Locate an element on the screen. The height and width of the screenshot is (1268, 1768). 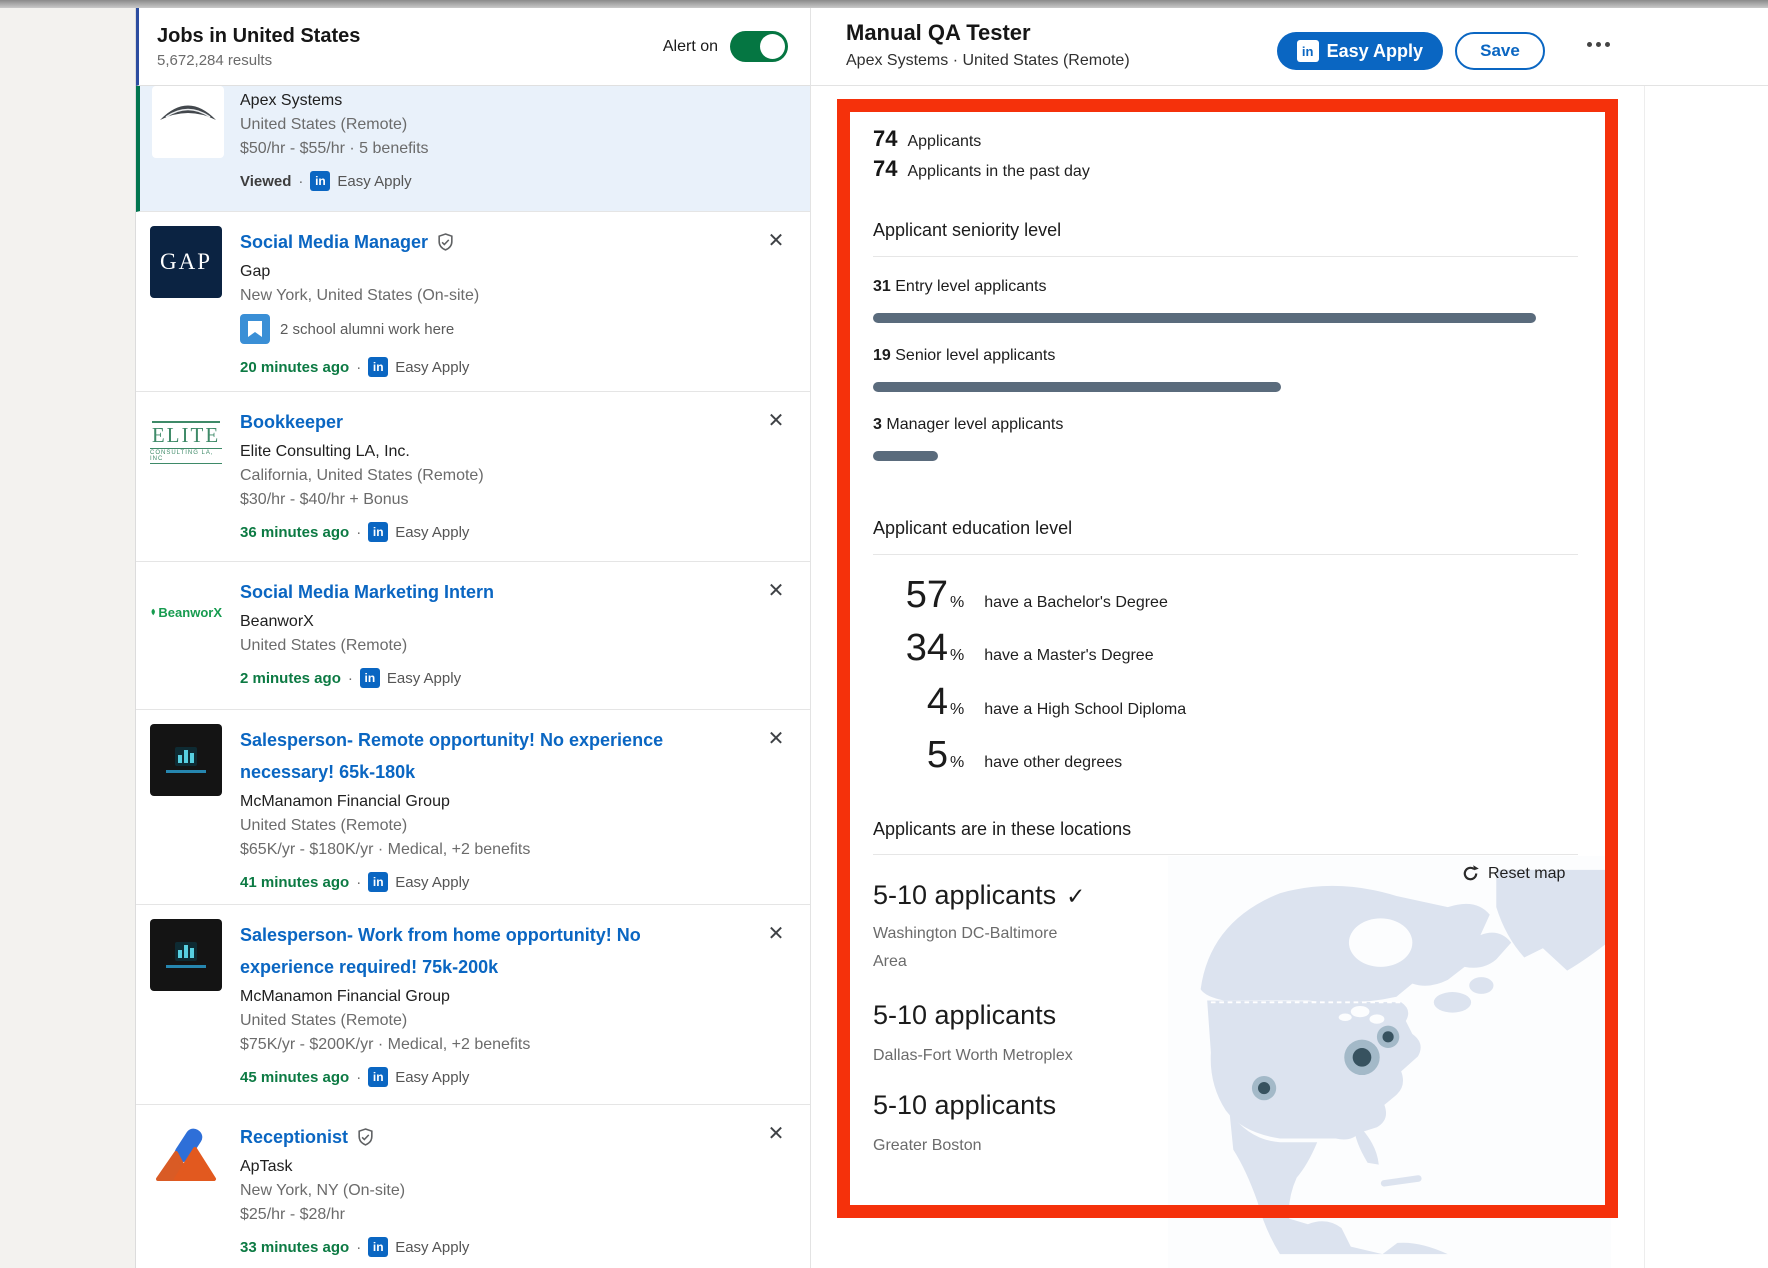
check-icon: ✓ is located at coordinates (1076, 896).